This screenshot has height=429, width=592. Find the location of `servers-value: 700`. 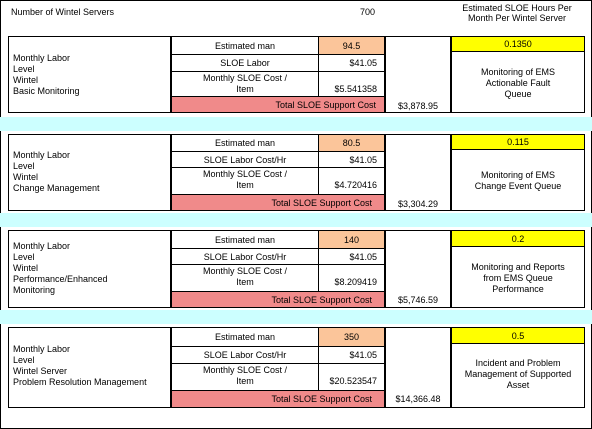

servers-value: 700 is located at coordinates (368, 12).